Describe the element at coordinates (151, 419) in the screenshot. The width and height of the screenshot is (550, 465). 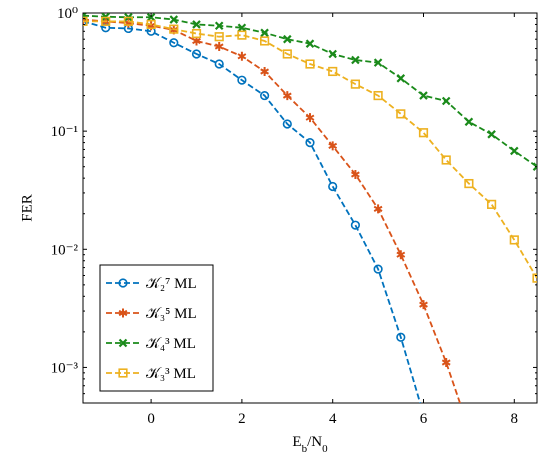
I see `x-tick-label: 0` at that location.